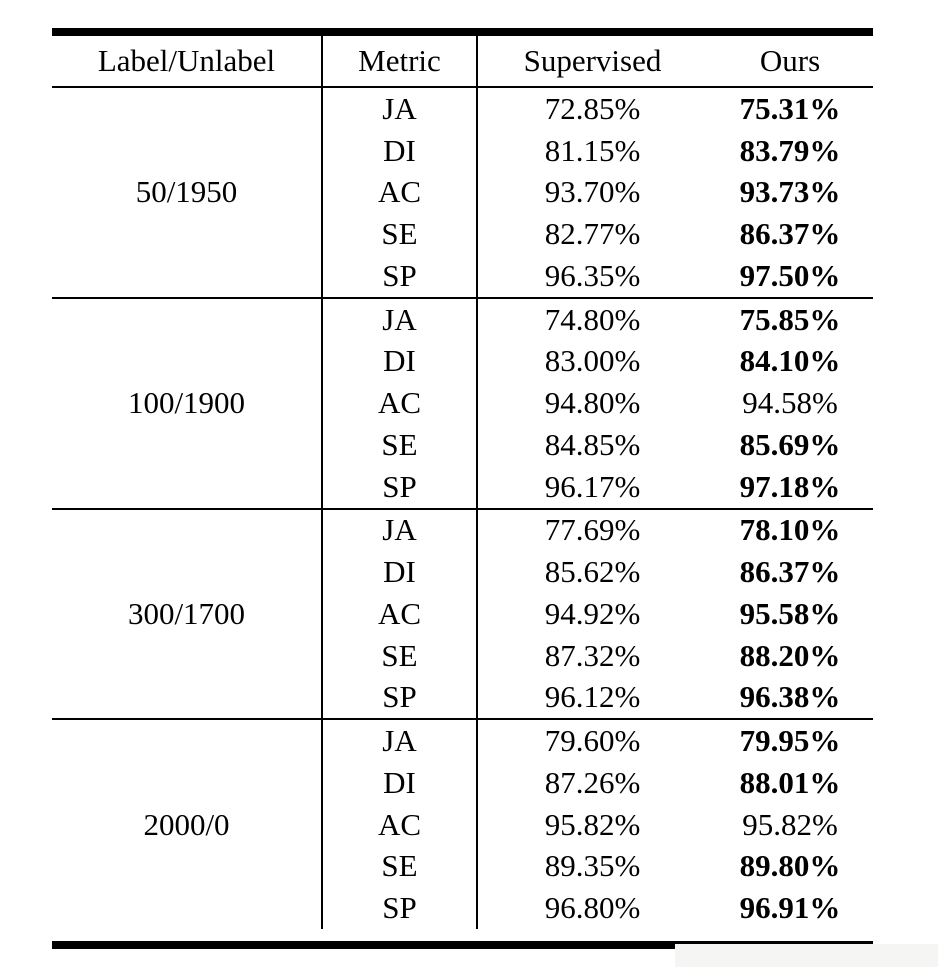  I want to click on supervised-value-cell: 94.92%, so click(592, 613).